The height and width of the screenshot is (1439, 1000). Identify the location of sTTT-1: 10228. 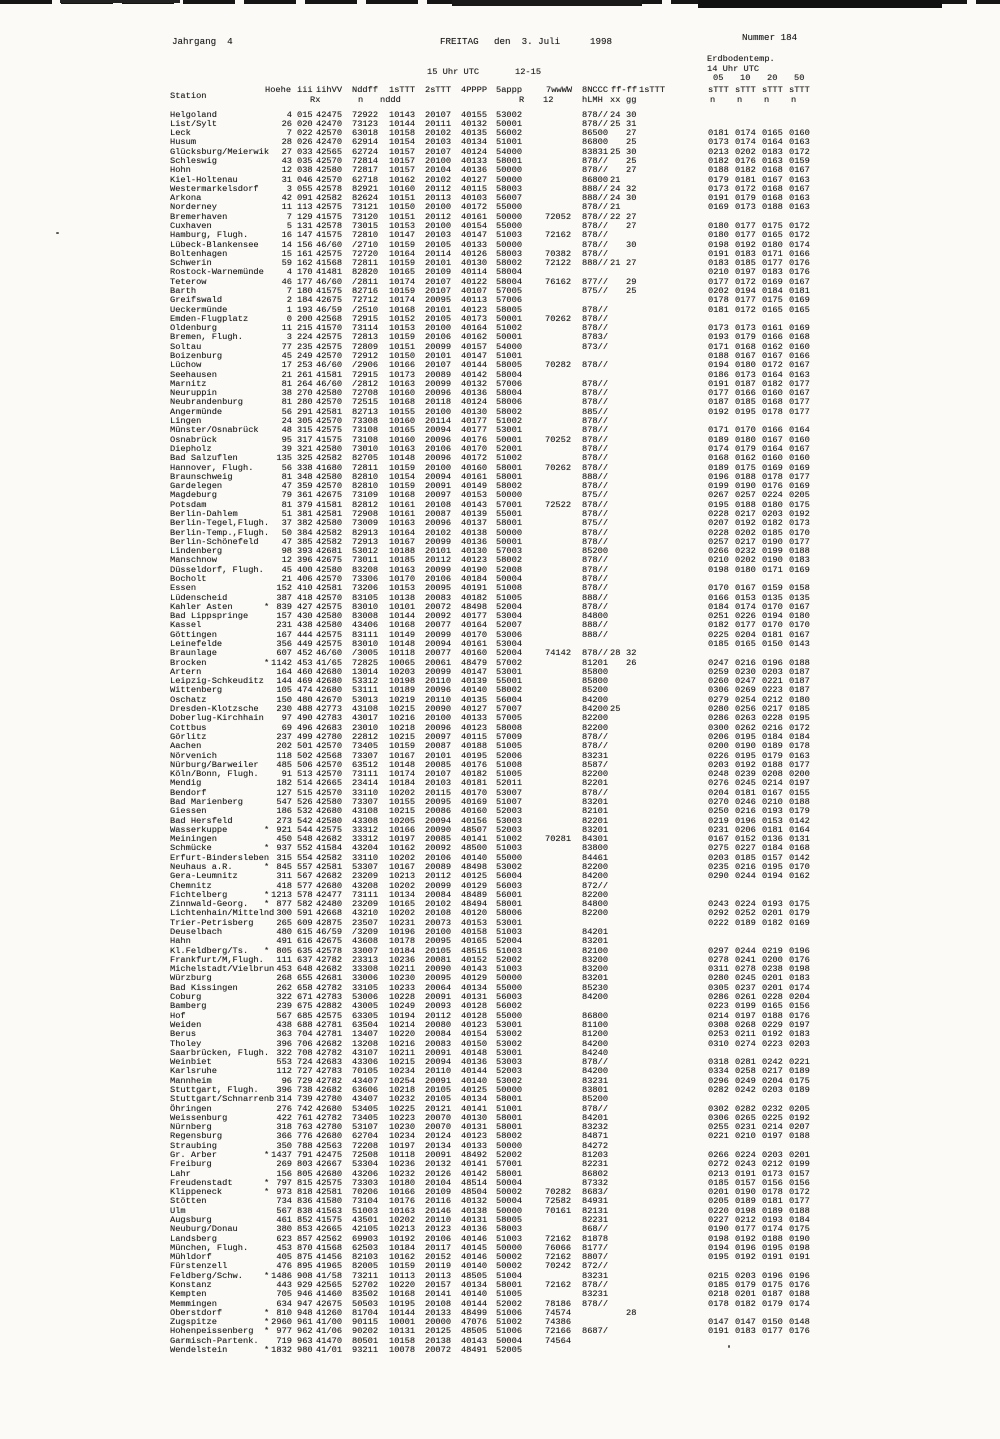
(402, 997).